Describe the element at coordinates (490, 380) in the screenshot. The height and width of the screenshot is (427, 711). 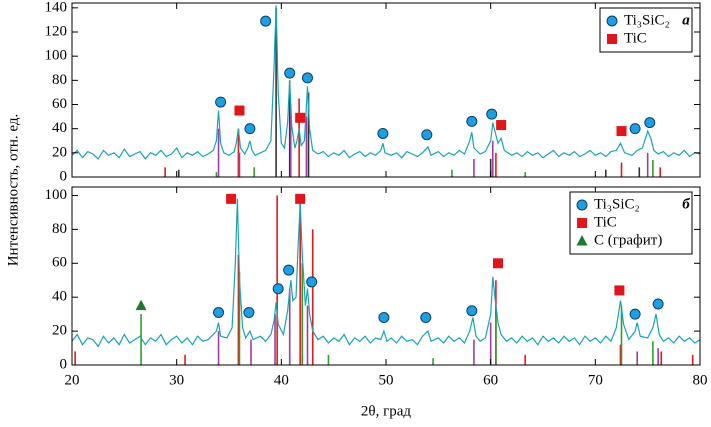
I see `x-tick-label: 60` at that location.